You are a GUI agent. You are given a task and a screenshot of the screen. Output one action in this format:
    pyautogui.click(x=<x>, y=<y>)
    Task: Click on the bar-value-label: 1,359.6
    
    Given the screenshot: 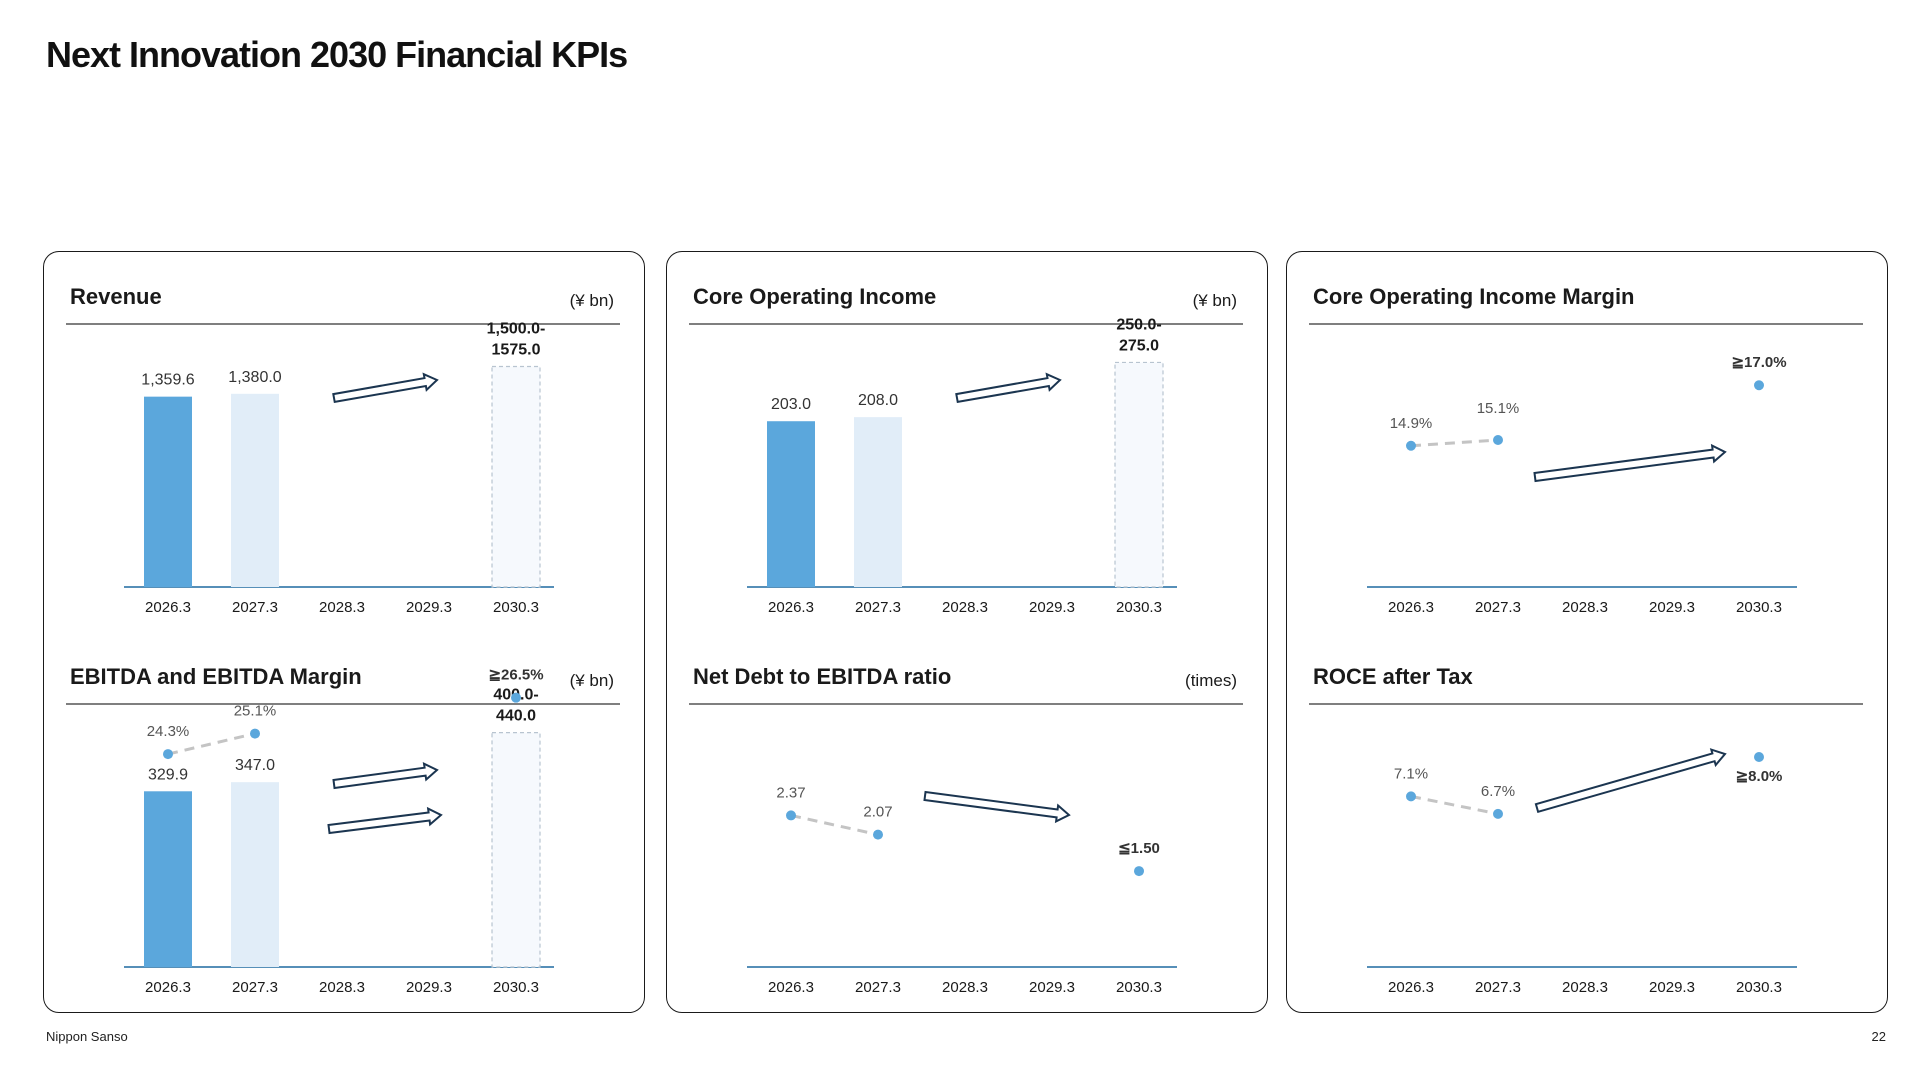 What is the action you would take?
    pyautogui.click(x=167, y=380)
    